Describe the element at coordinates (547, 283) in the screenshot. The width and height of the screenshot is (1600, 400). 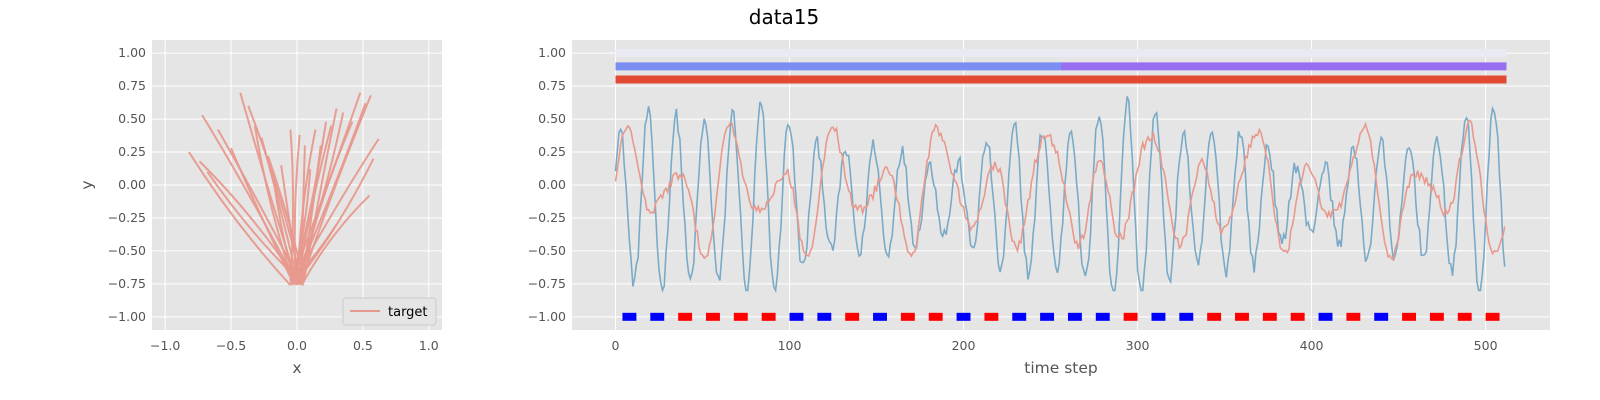
I see `right-ytick-label: −0.75` at that location.